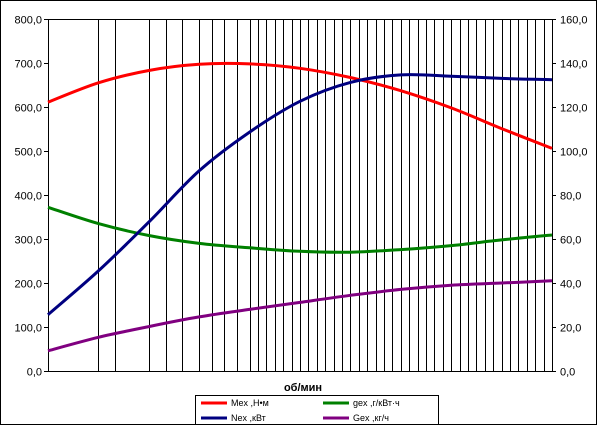  What do you see at coordinates (574, 153) in the screenshot?
I see `right-tick-label-5: 100,0` at bounding box center [574, 153].